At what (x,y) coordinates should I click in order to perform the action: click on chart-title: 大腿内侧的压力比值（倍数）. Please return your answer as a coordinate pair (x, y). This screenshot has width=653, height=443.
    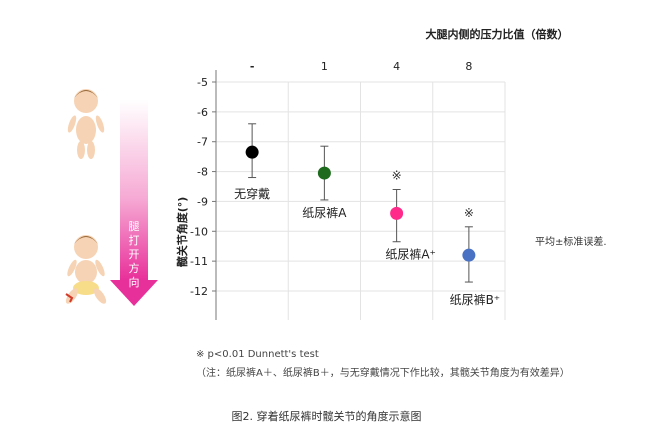
    Looking at the image, I should click on (497, 34).